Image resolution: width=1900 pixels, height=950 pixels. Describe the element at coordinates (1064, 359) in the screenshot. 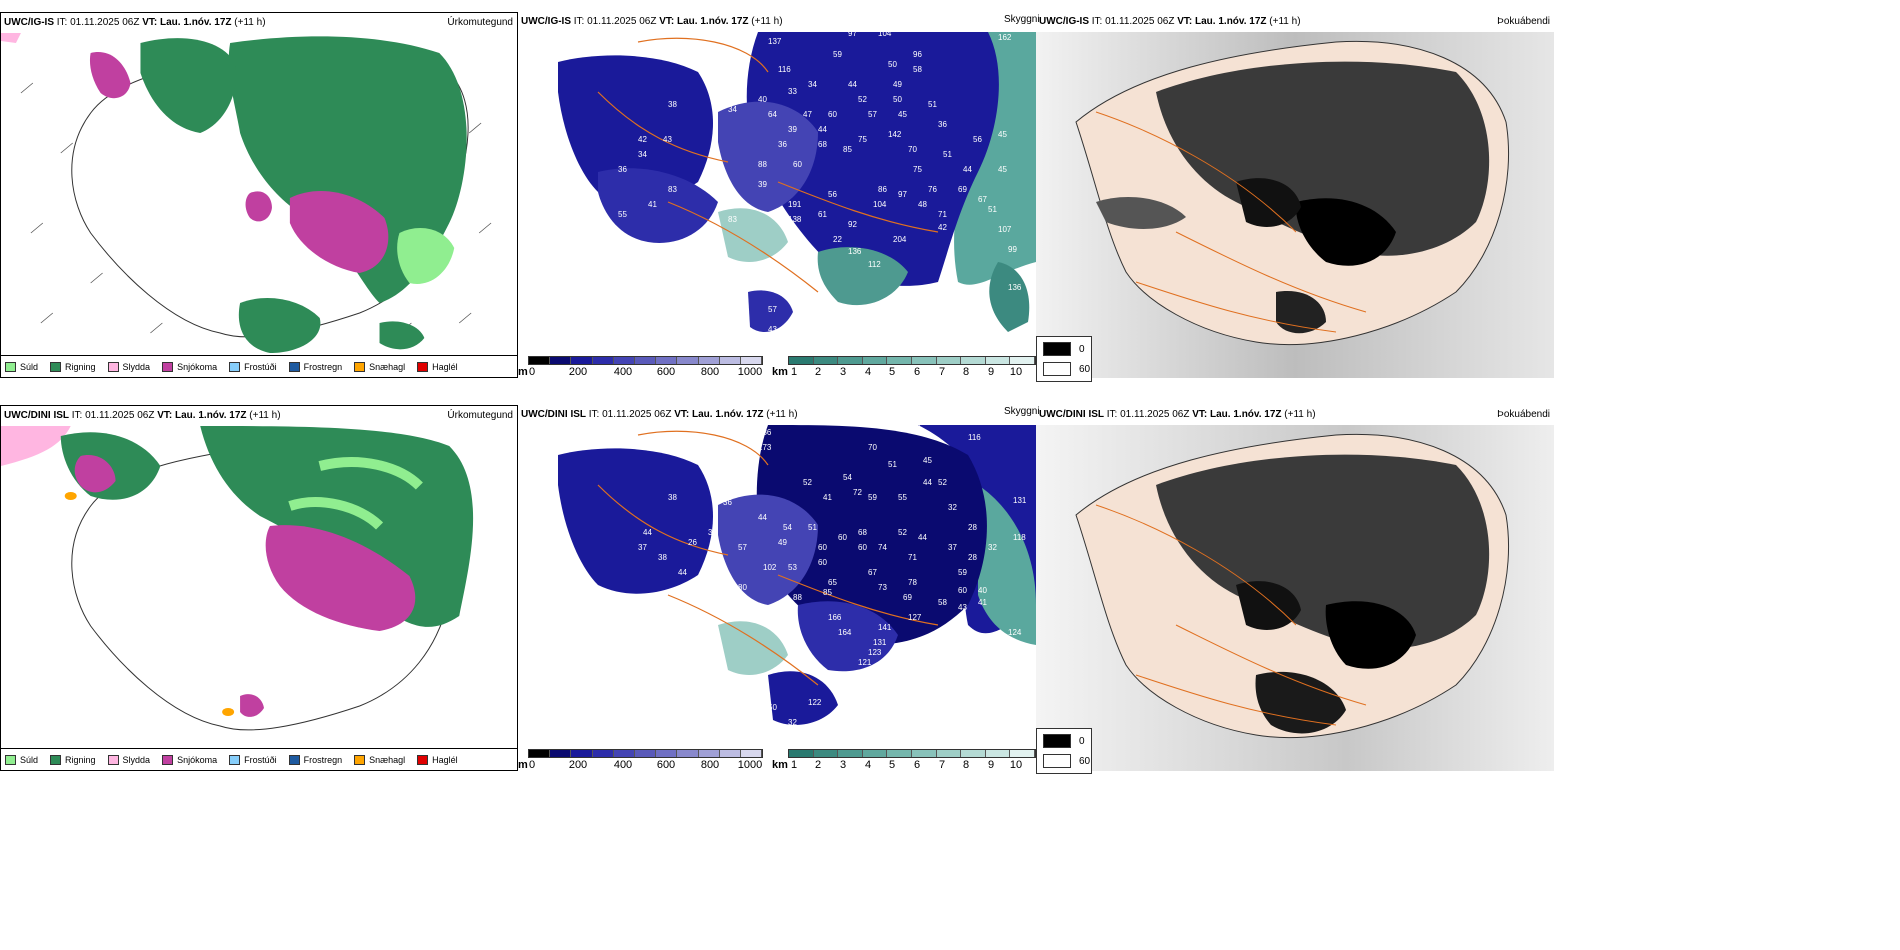

I see `fog-legend-1: 0 60` at that location.